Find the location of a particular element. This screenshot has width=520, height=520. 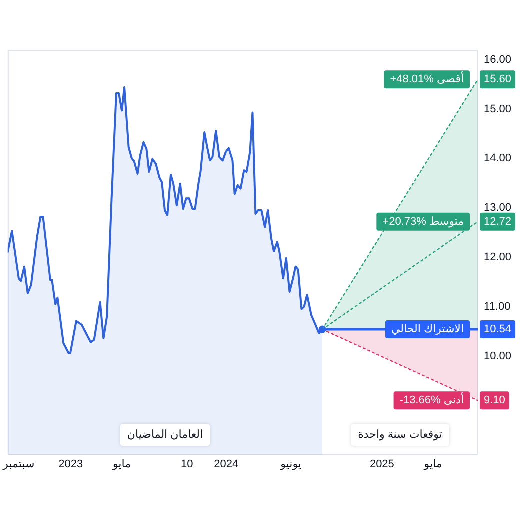

data-label: 9.10 is located at coordinates (495, 400).